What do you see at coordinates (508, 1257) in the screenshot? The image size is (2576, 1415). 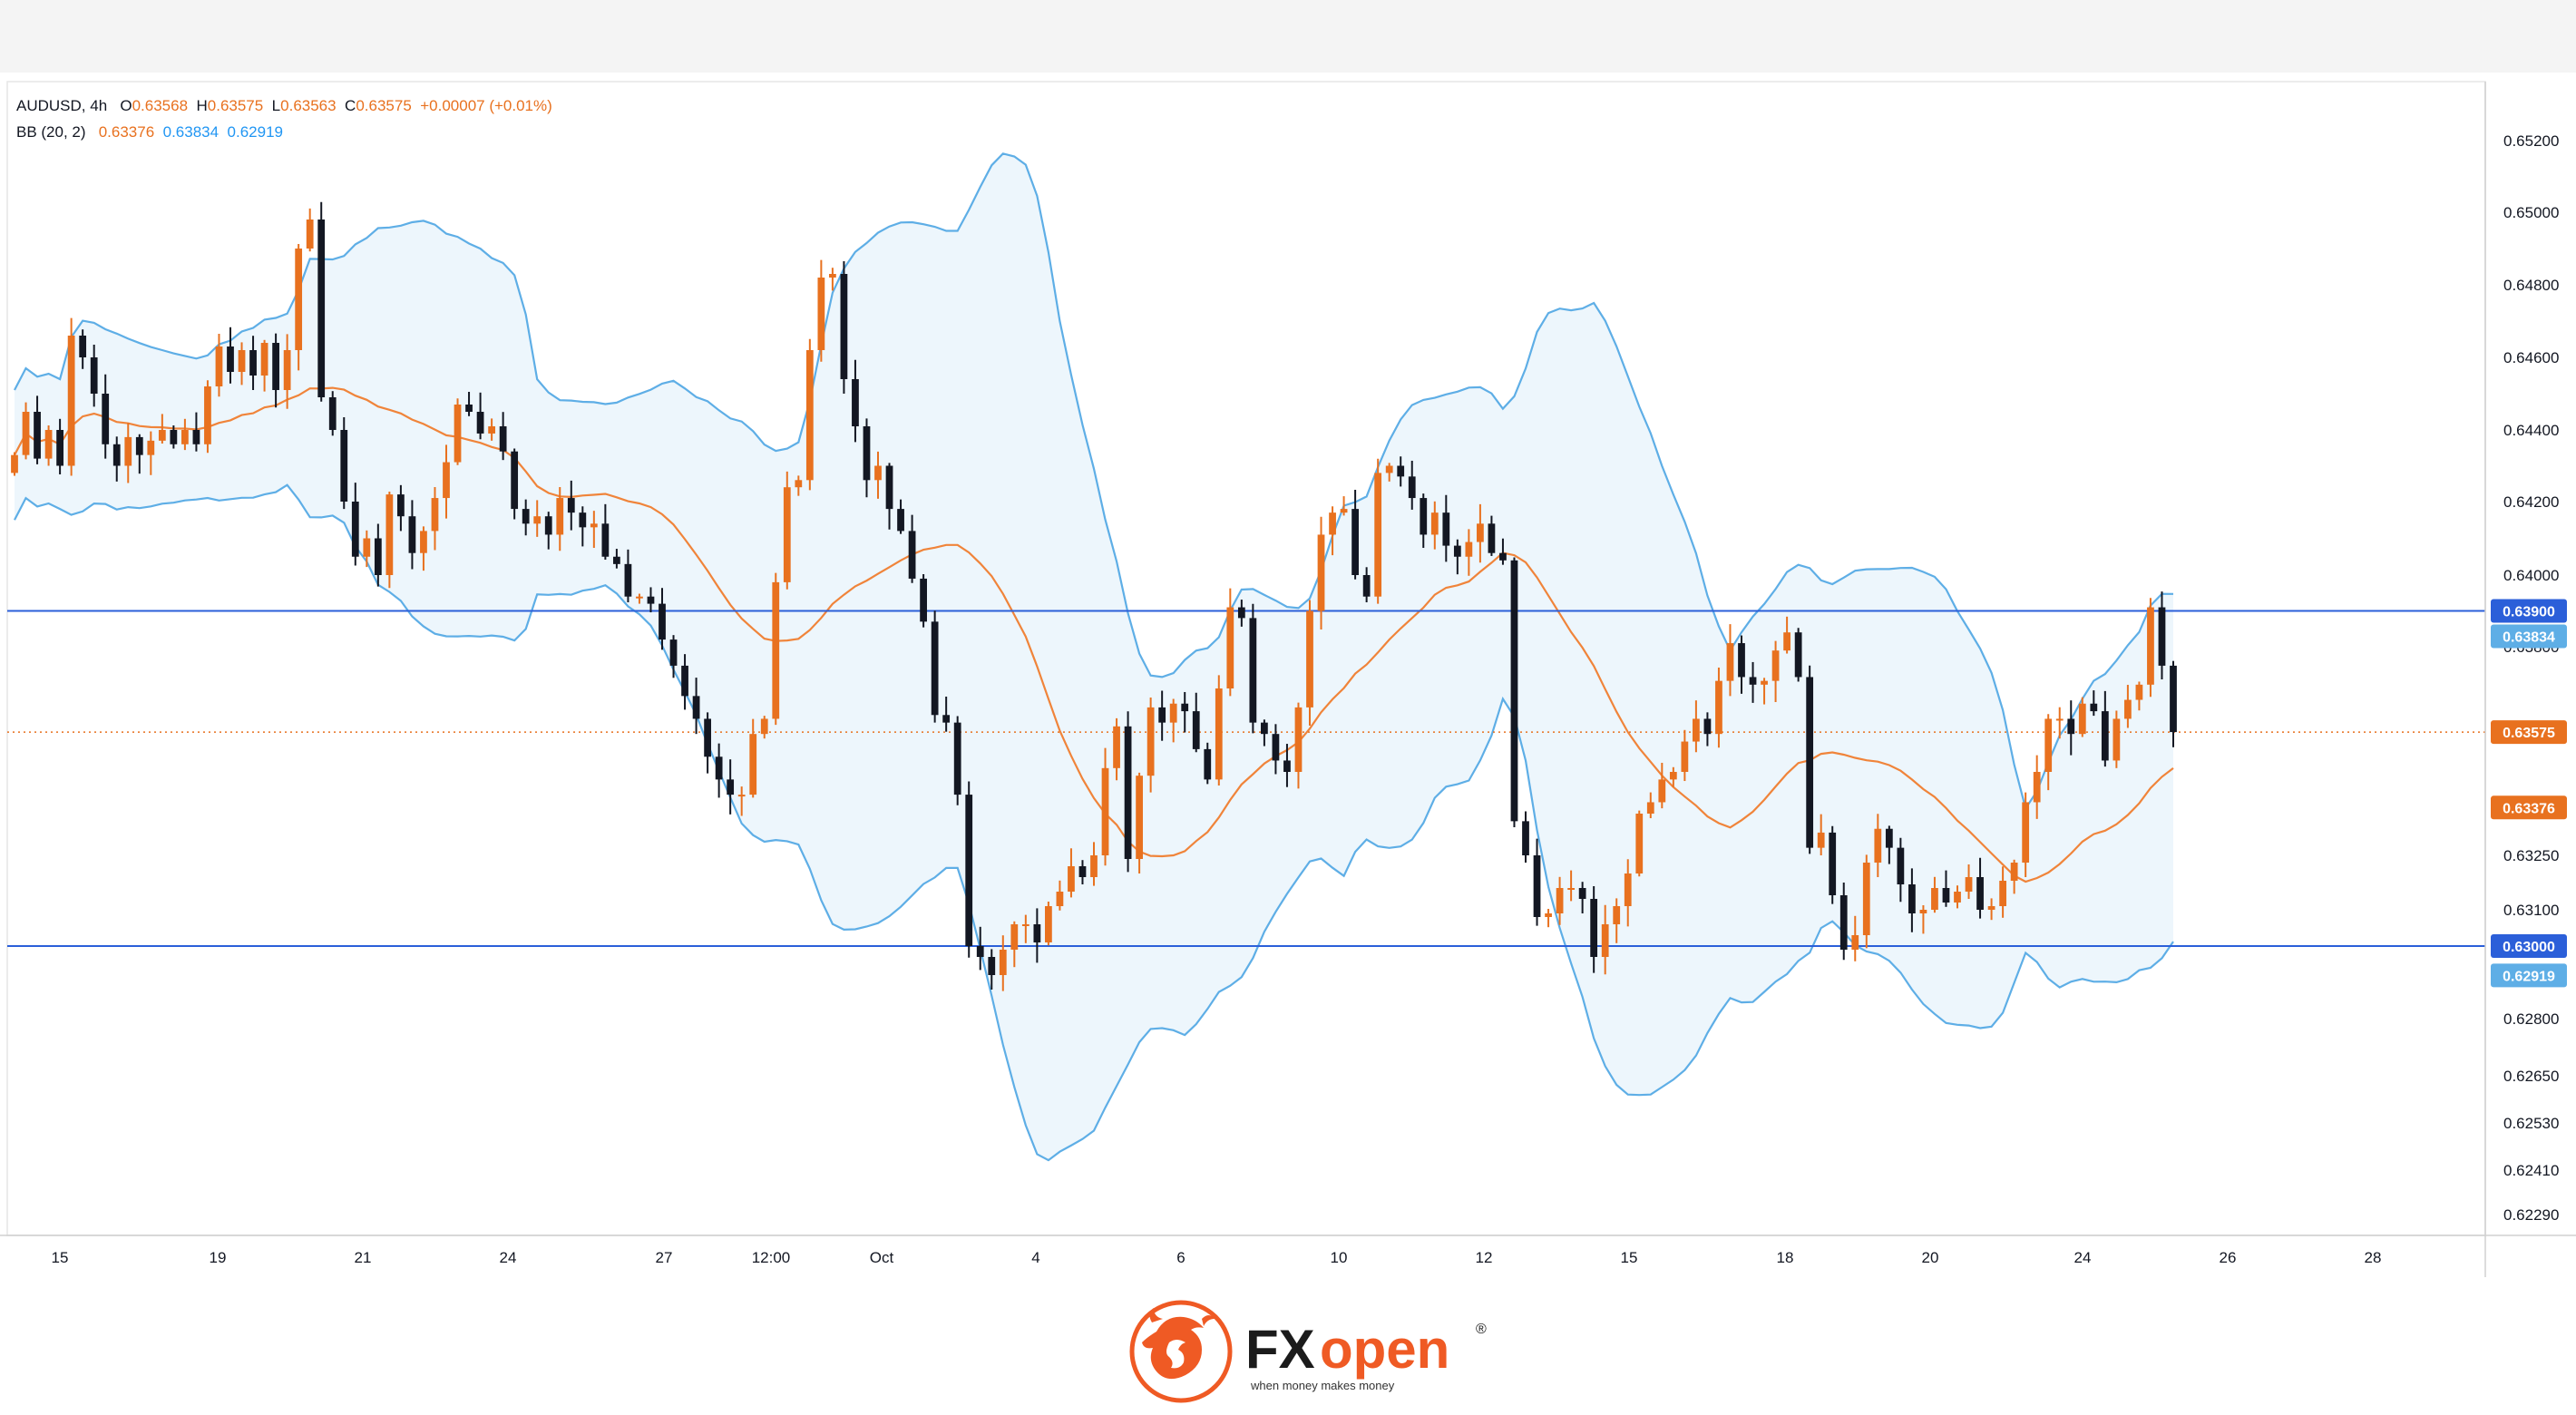 I see `x-tick-label: 24` at bounding box center [508, 1257].